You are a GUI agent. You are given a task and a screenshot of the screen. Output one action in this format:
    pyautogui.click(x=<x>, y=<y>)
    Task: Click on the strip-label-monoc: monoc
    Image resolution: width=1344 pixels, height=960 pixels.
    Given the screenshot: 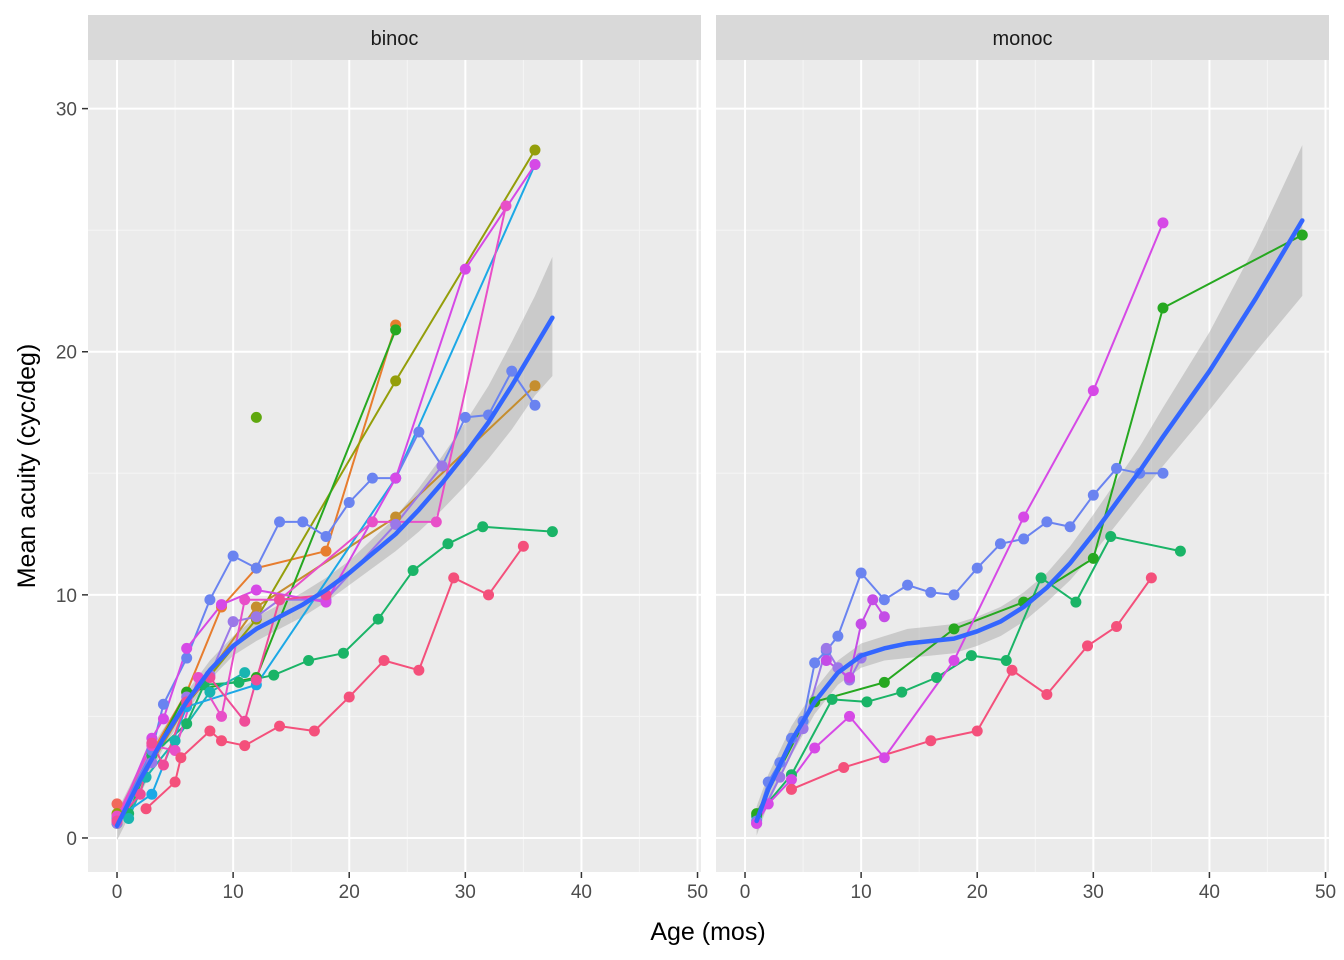 What is the action you would take?
    pyautogui.click(x=1022, y=39)
    